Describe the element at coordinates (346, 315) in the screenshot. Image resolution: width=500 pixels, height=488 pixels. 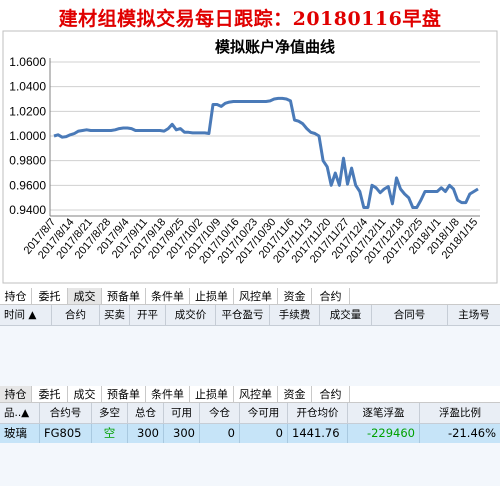
I see `trades-column-header: 成交量` at that location.